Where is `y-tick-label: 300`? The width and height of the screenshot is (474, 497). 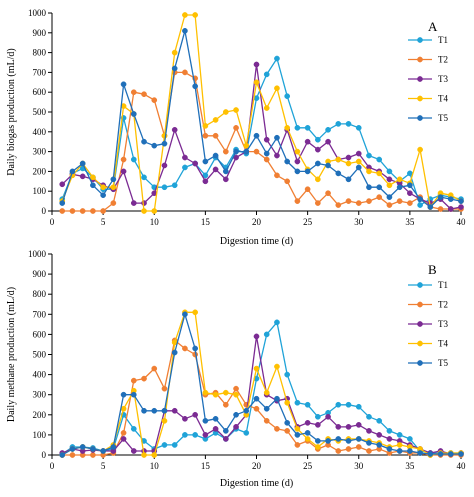
y-tick-label: 300 is located at coordinates (40, 152).